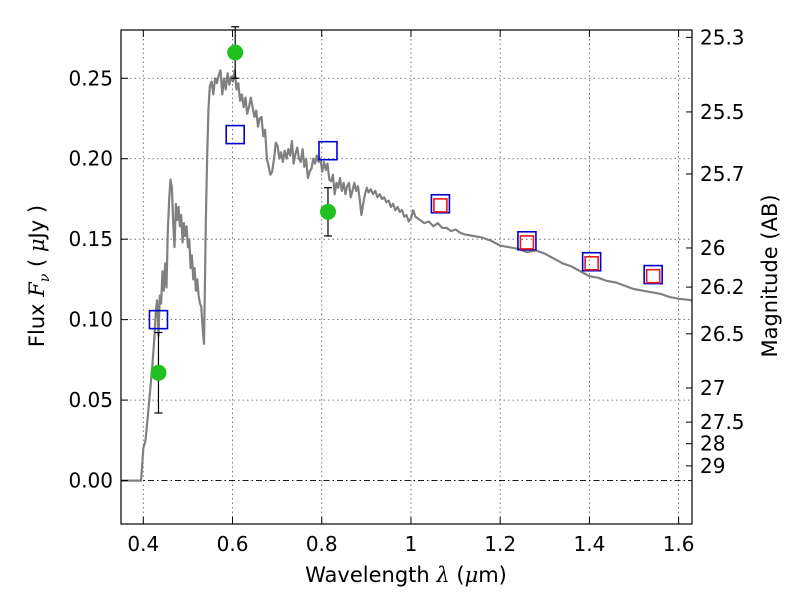  Describe the element at coordinates (90, 159) in the screenshot. I see `y-tick-label: 0.20` at that location.